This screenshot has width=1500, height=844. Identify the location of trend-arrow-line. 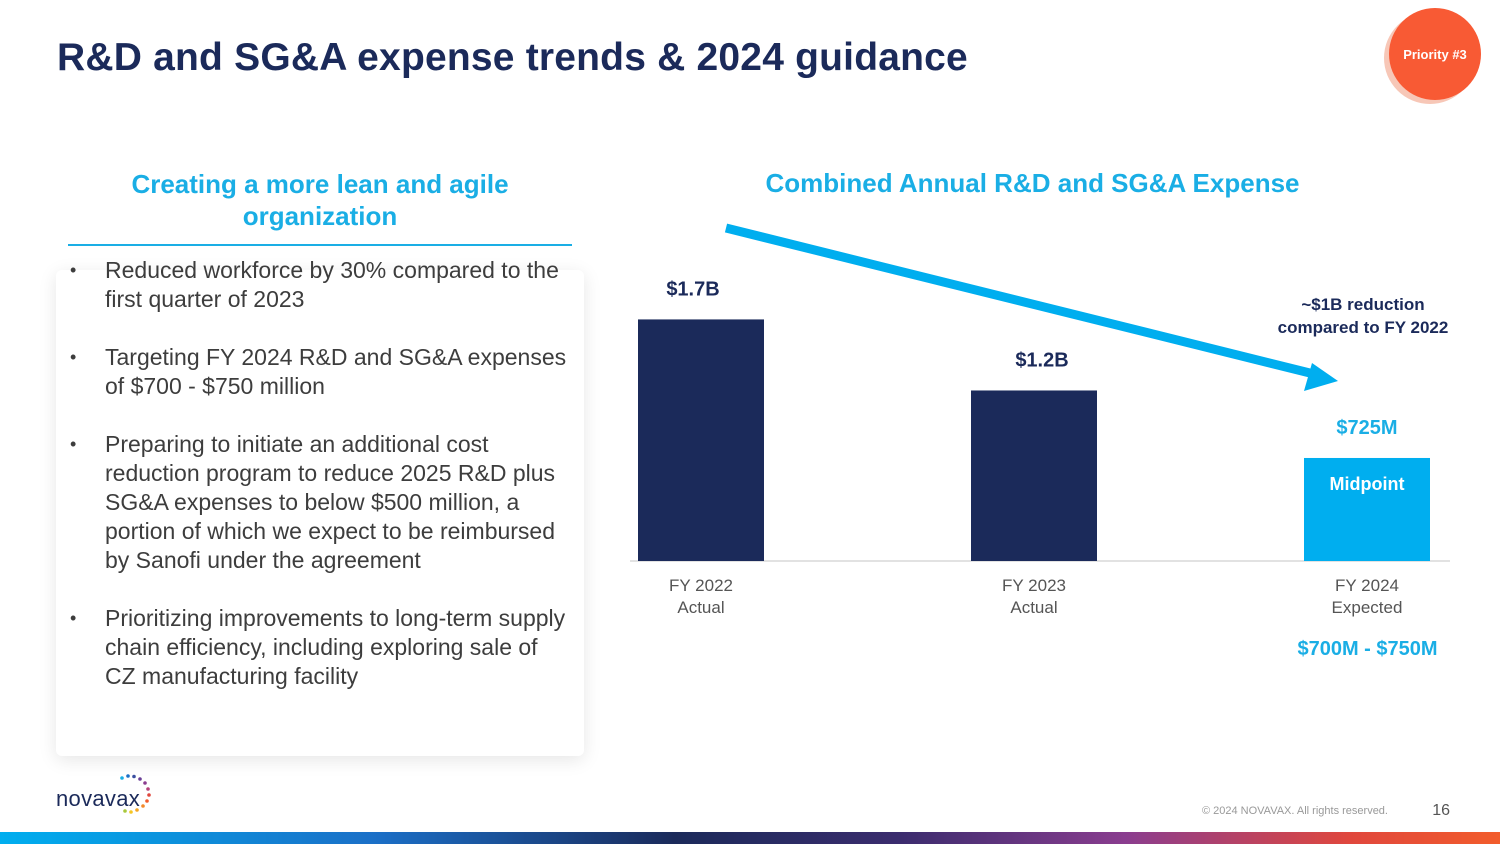
(1022, 301).